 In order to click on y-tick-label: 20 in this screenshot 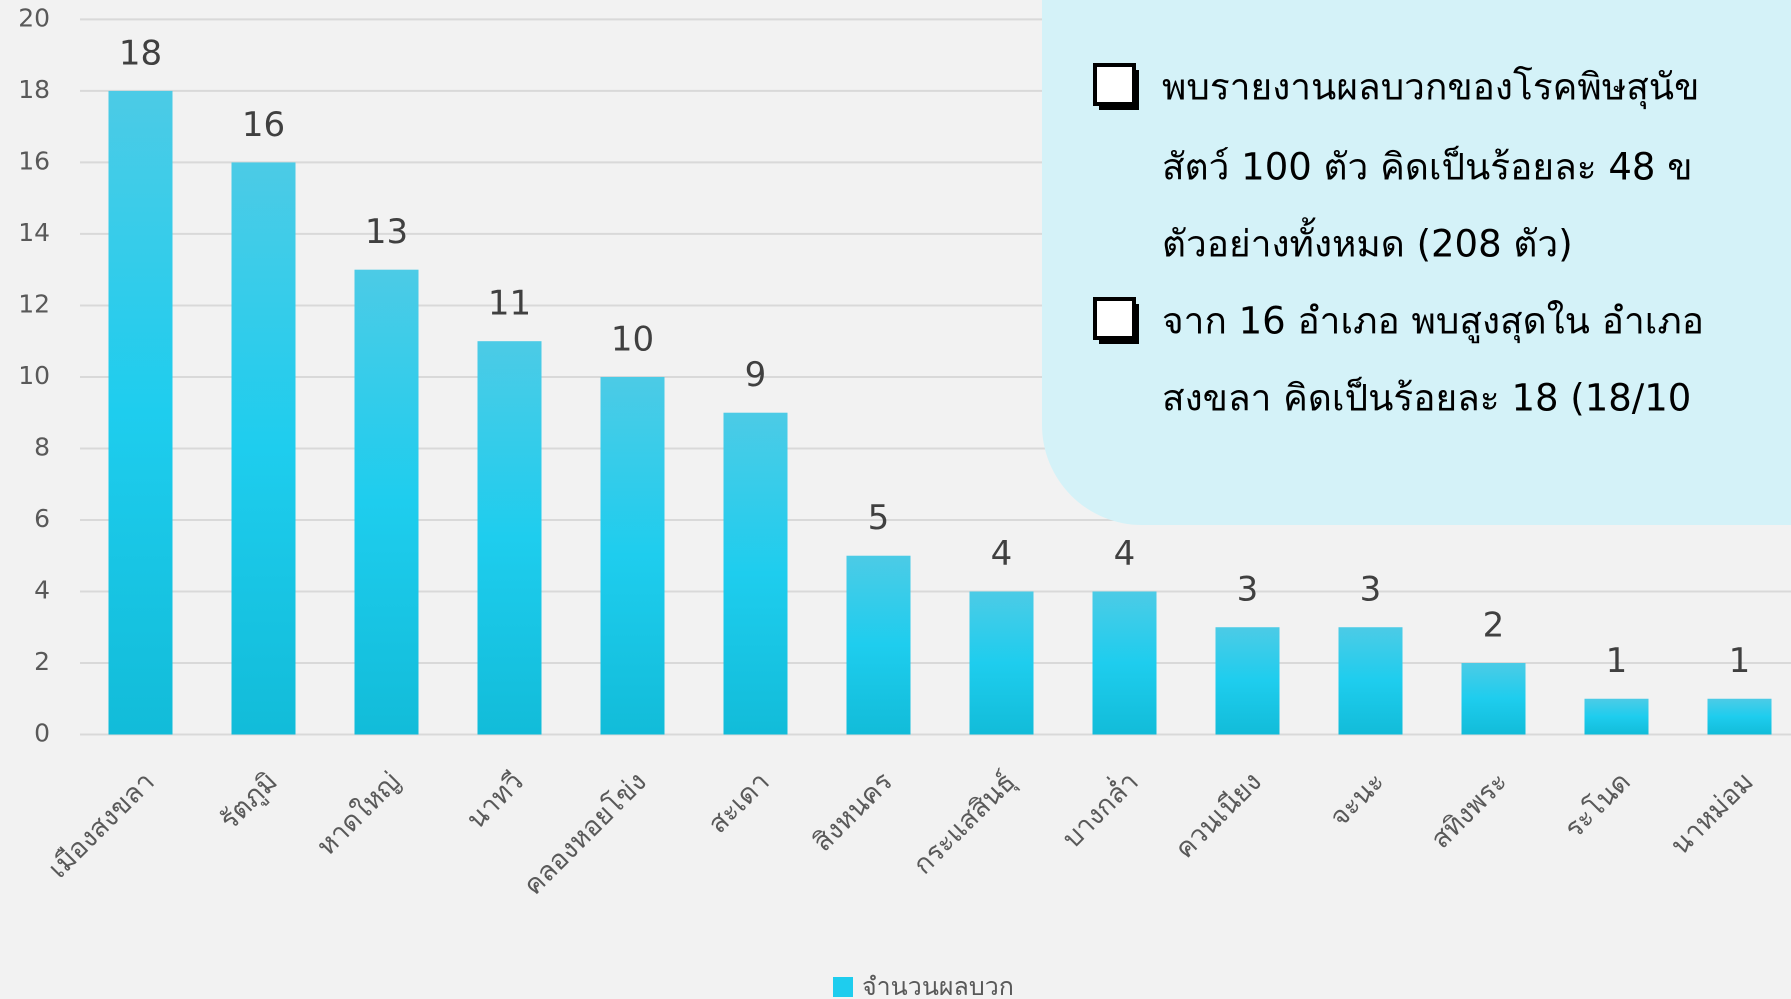, I will do `click(34, 17)`.